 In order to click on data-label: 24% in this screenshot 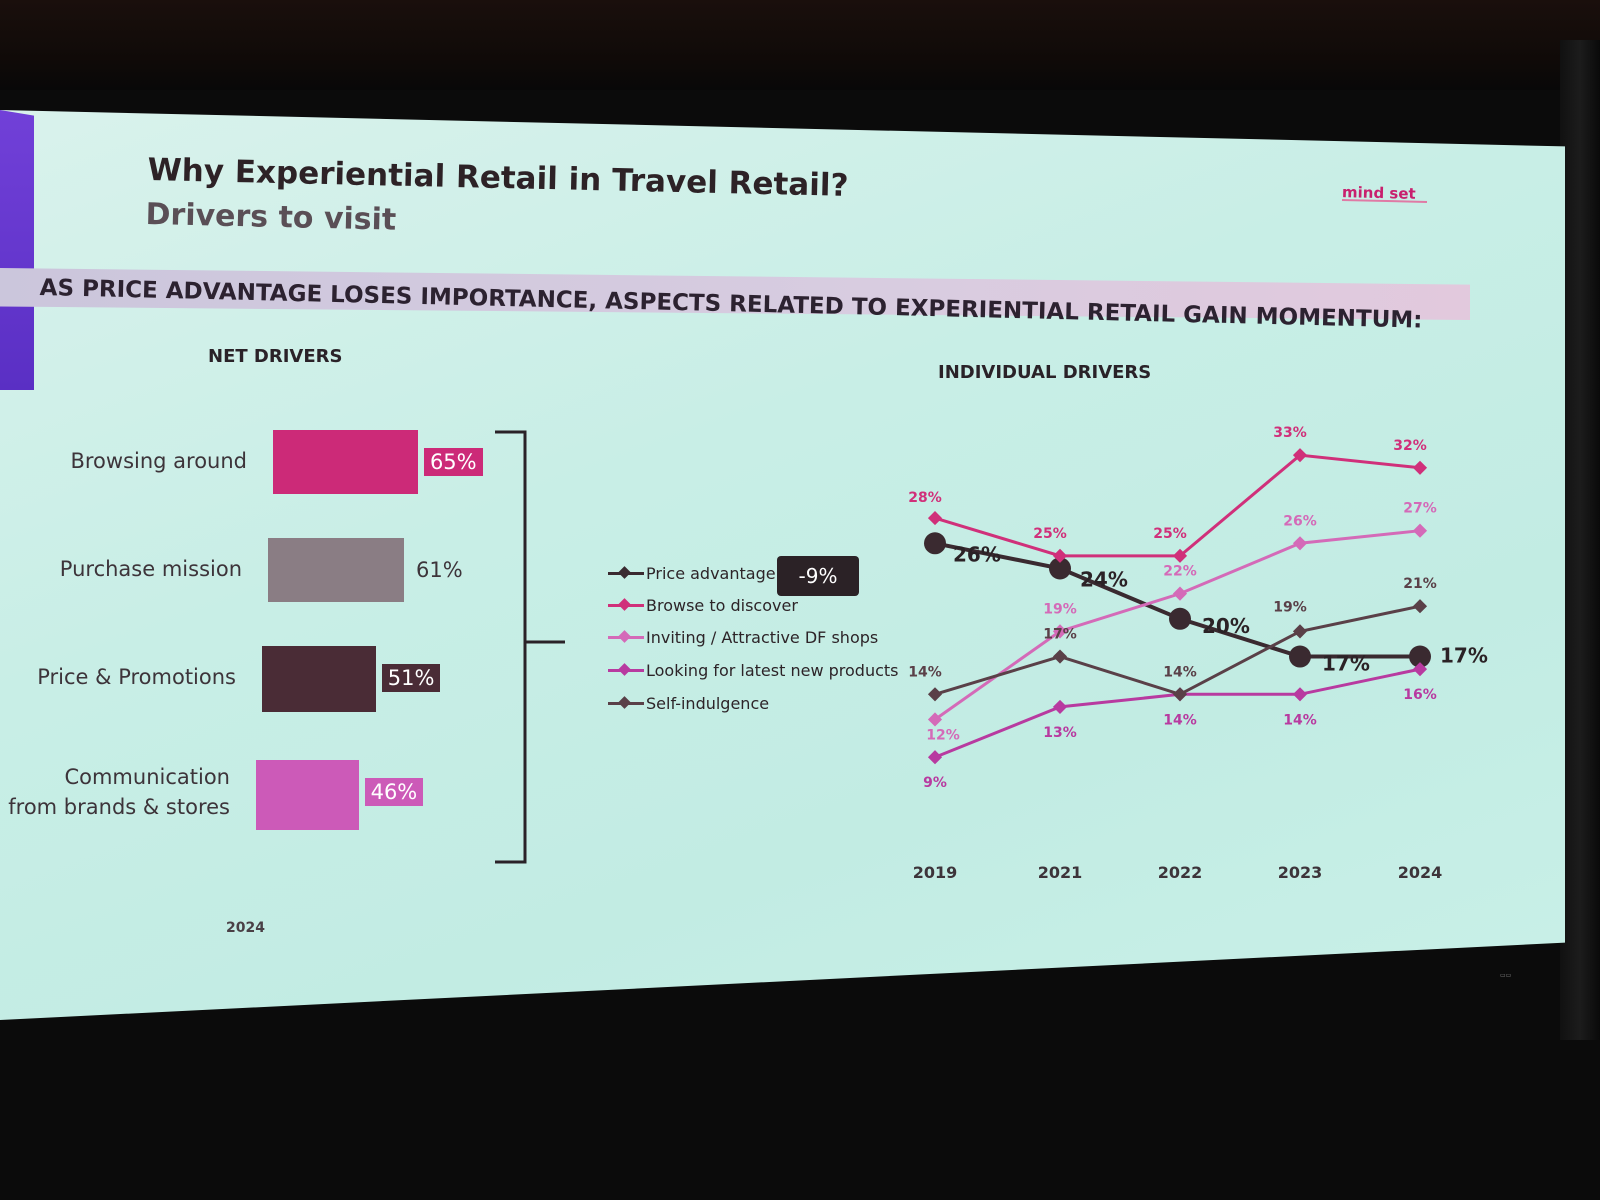, I will do `click(1104, 579)`.